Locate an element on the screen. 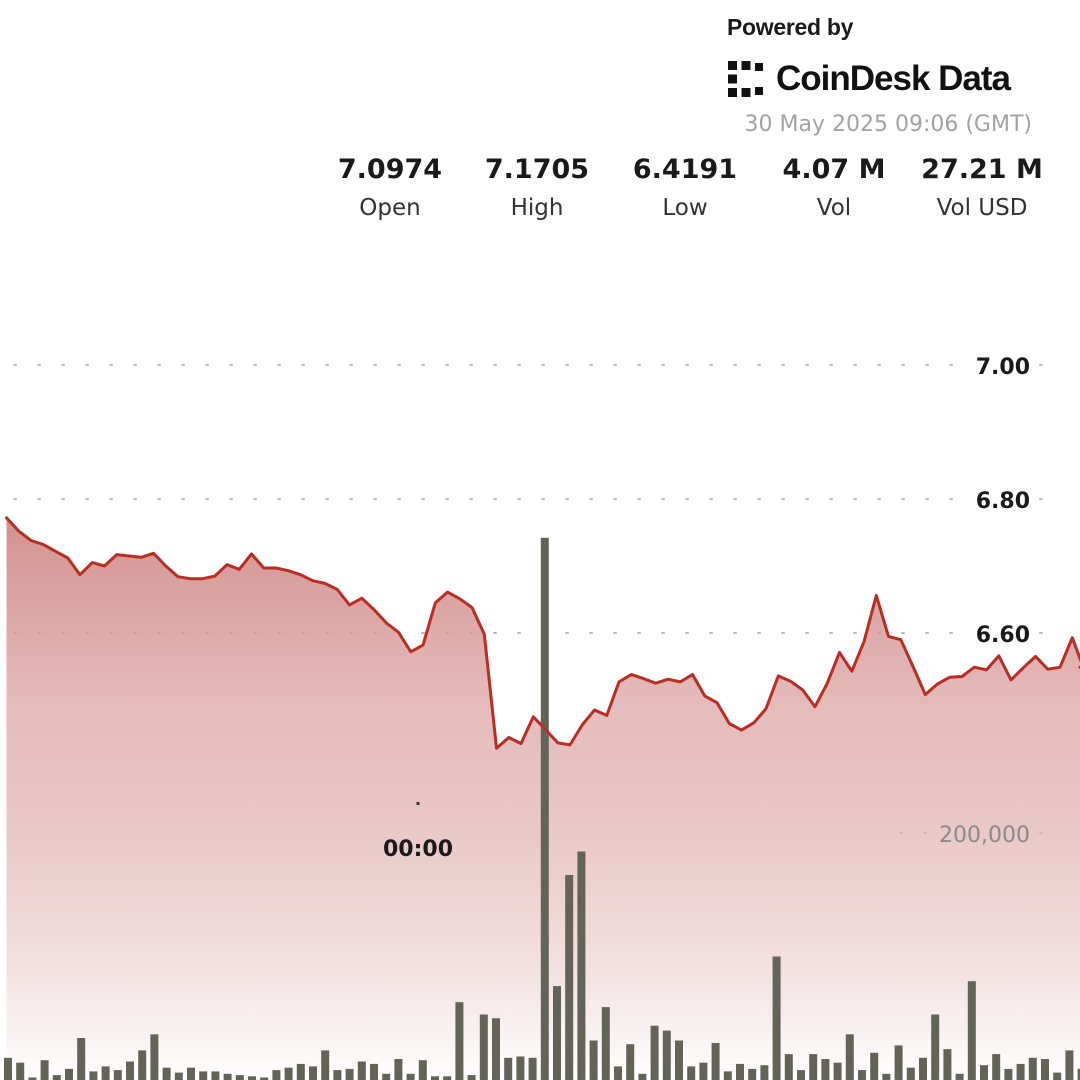 The image size is (1080, 1080). stat-open-label: Open is located at coordinates (390, 208).